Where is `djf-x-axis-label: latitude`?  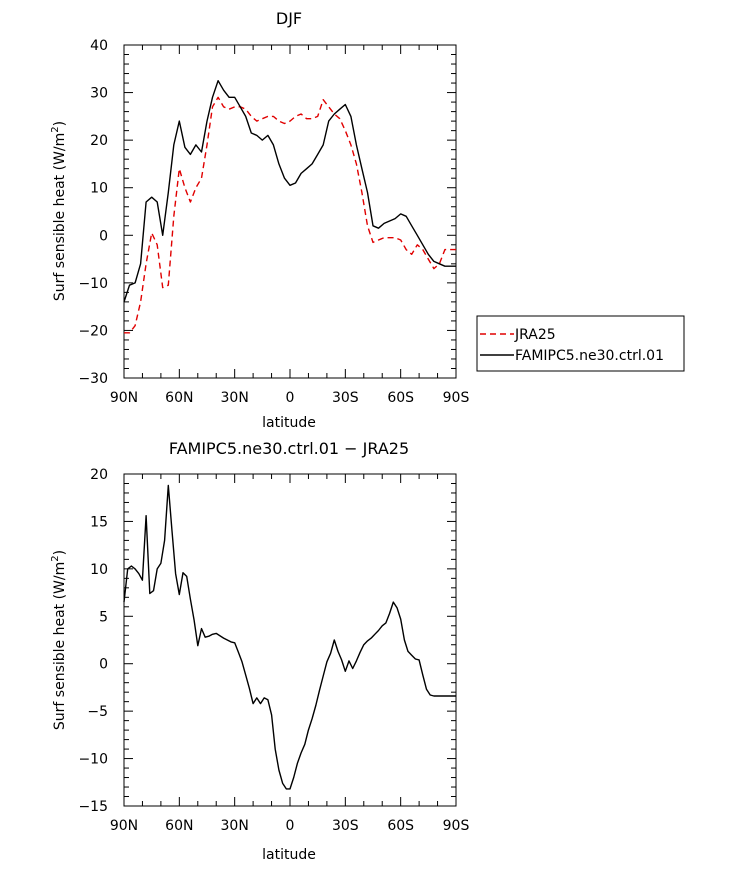
djf-x-axis-label: latitude is located at coordinates (289, 423).